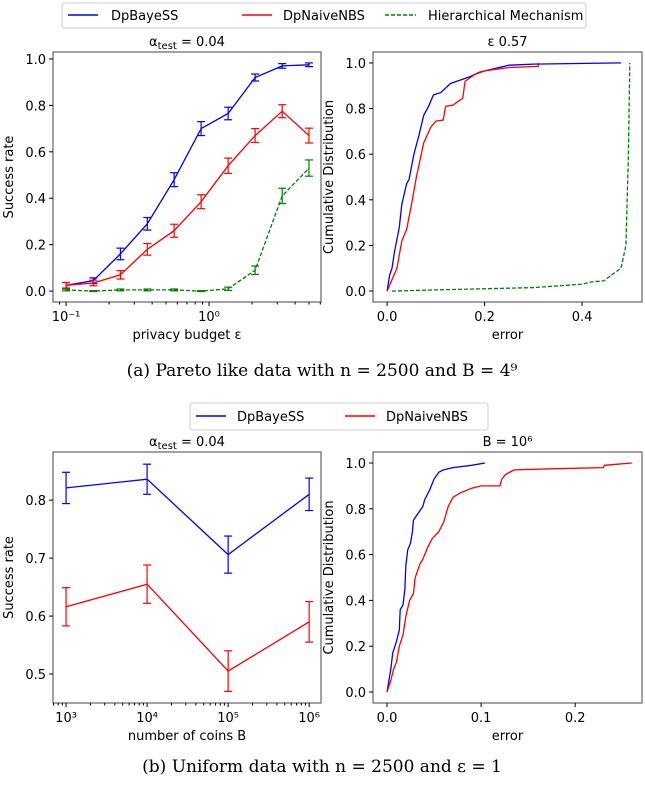 The width and height of the screenshot is (645, 789). What do you see at coordinates (186, 335) in the screenshot?
I see `x-axis-label: privacy budget ε` at bounding box center [186, 335].